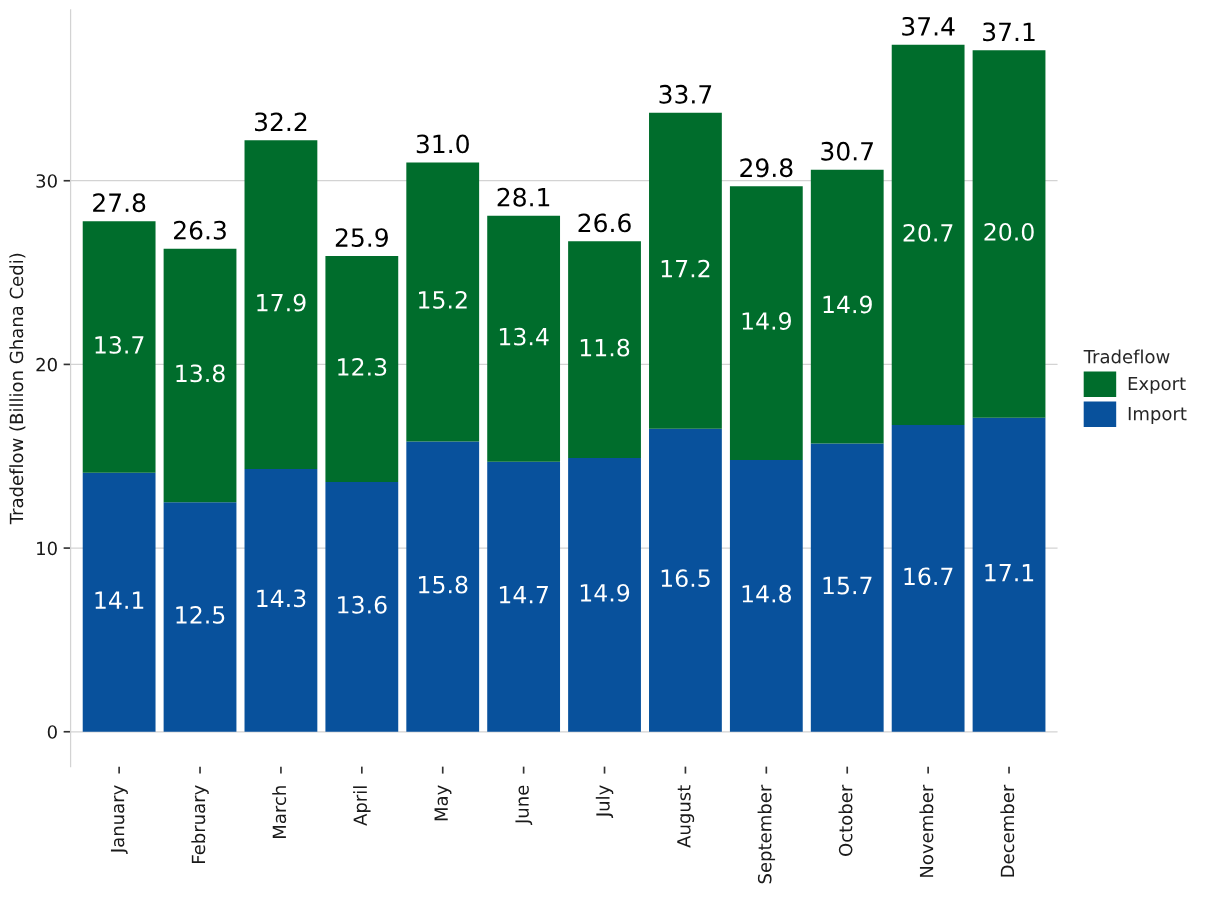 This screenshot has height=903, width=1217. What do you see at coordinates (604, 802) in the screenshot?
I see `x-tick-label: July` at bounding box center [604, 802].